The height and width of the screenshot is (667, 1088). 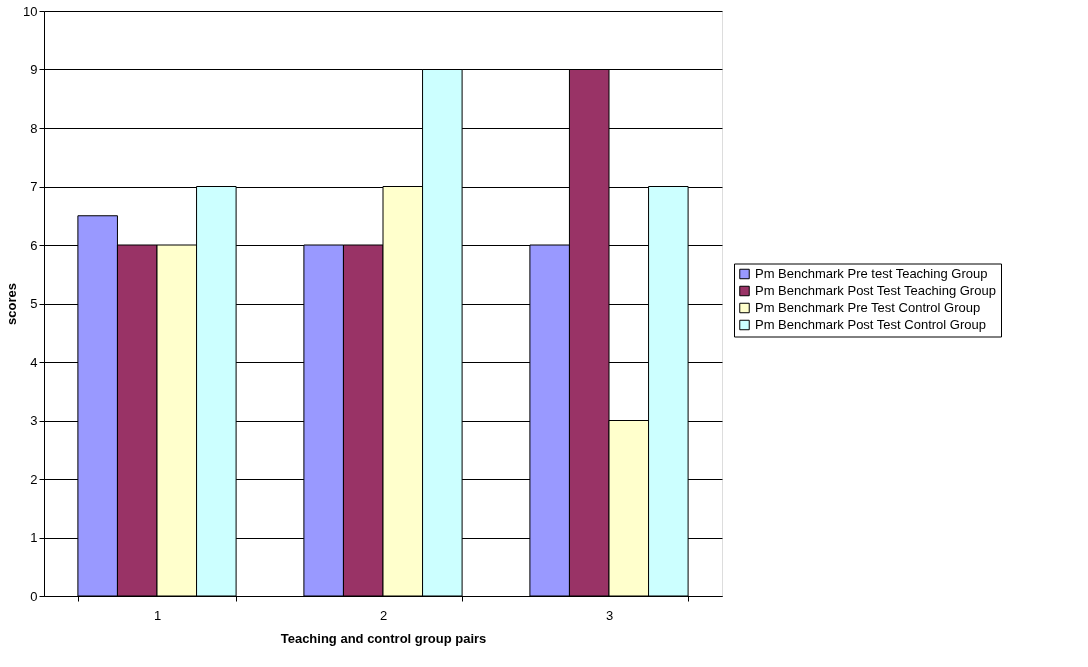 I want to click on legend-label: Pm Benchmark Pre Test Control Group, so click(x=868, y=307).